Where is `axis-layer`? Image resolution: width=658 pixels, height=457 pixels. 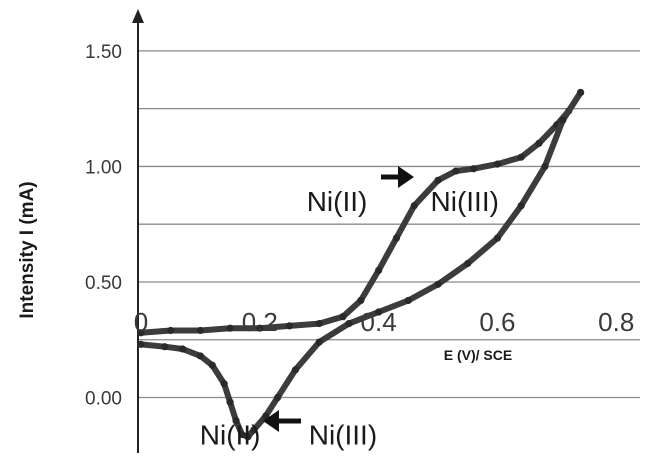 axis-layer is located at coordinates (138, 231).